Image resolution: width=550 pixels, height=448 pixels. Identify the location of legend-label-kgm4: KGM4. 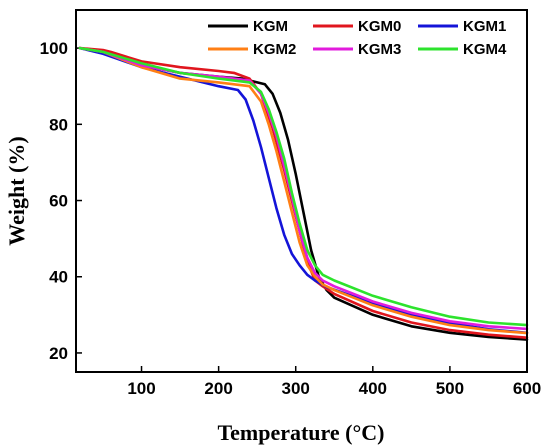
(485, 49).